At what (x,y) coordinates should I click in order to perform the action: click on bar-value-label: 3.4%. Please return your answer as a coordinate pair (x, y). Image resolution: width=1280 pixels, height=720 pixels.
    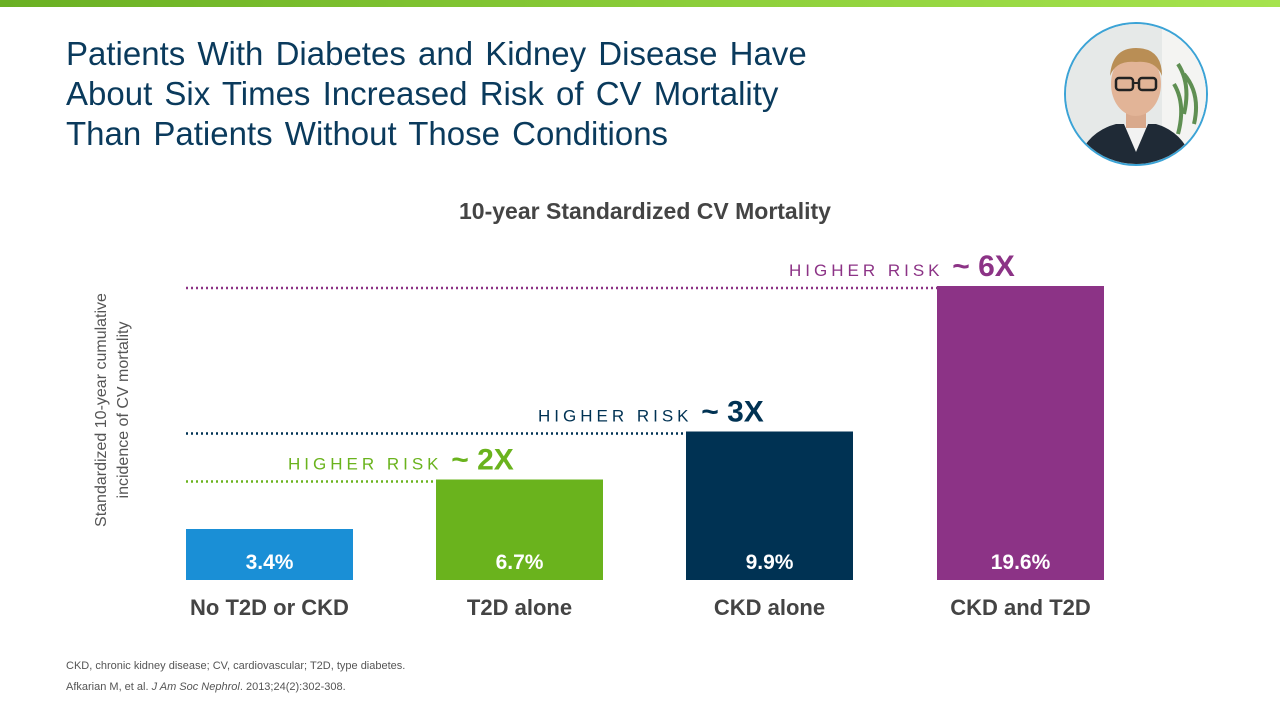
    Looking at the image, I should click on (270, 562).